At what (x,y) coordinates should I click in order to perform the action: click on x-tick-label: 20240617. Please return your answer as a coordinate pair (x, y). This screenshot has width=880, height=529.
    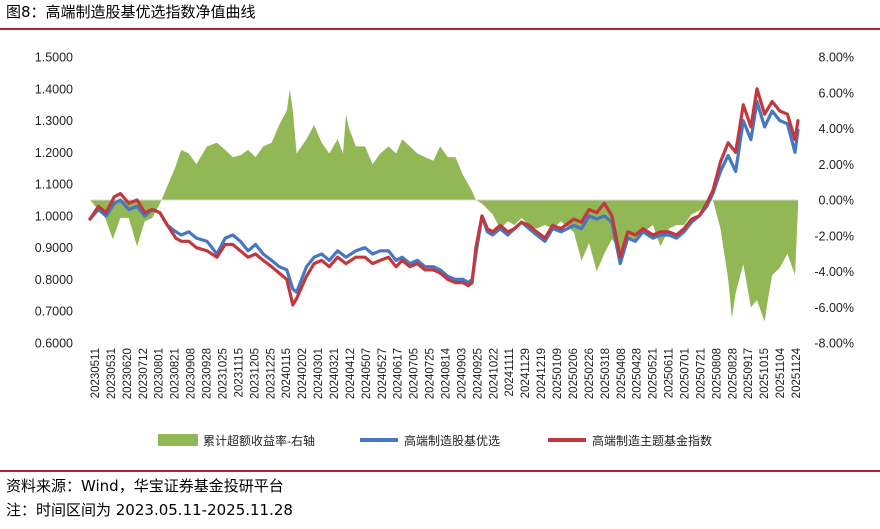
    Looking at the image, I should click on (399, 373).